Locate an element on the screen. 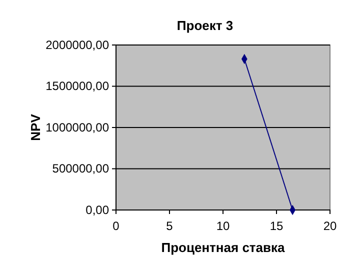  x-tick-label: 5 is located at coordinates (170, 226).